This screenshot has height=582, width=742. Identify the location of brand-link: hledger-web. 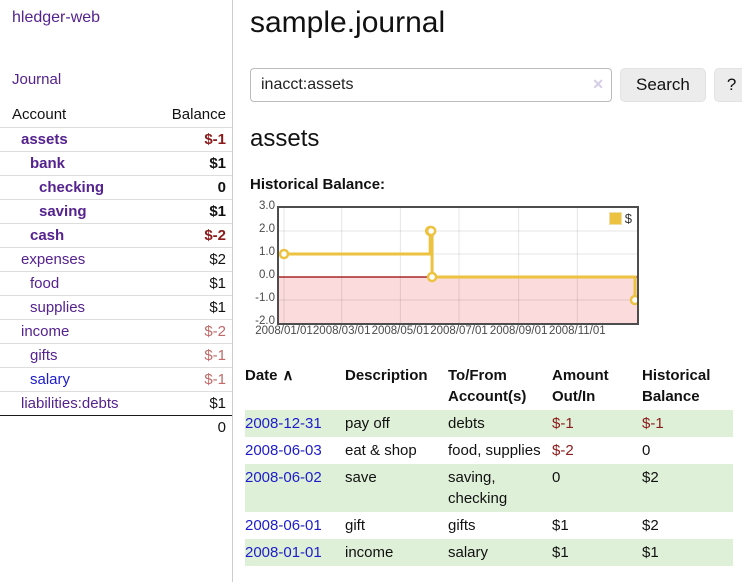
(56, 17).